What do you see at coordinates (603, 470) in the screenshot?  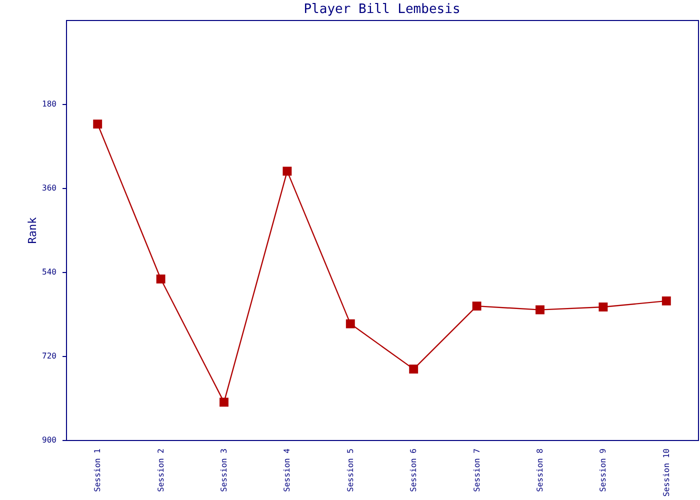 I see `x-tick-label: Session 9` at bounding box center [603, 470].